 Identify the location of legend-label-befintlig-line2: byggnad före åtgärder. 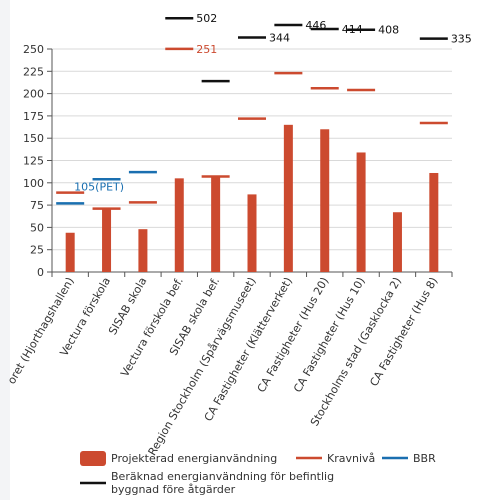
(173, 489).